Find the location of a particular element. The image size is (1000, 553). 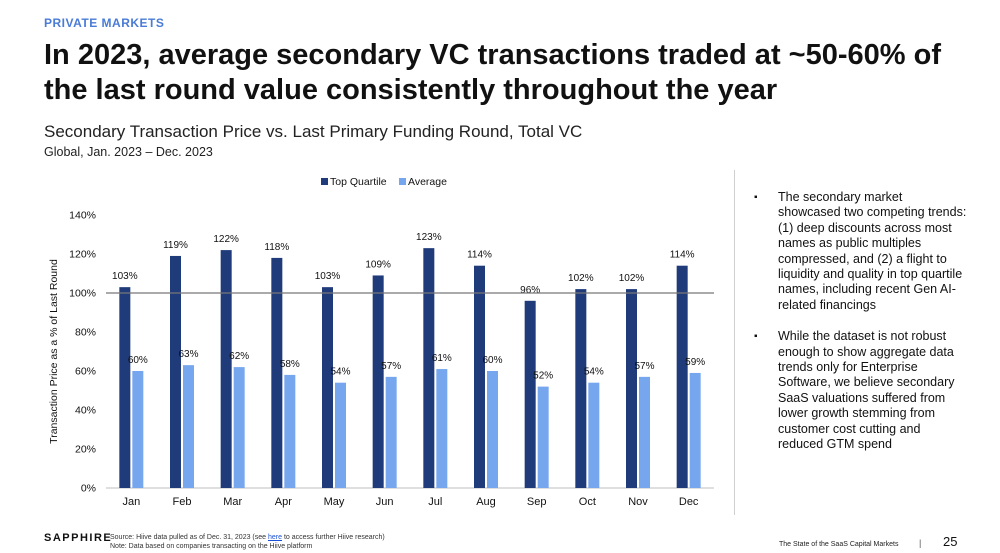

y-tick-label: 60% is located at coordinates (85, 372).